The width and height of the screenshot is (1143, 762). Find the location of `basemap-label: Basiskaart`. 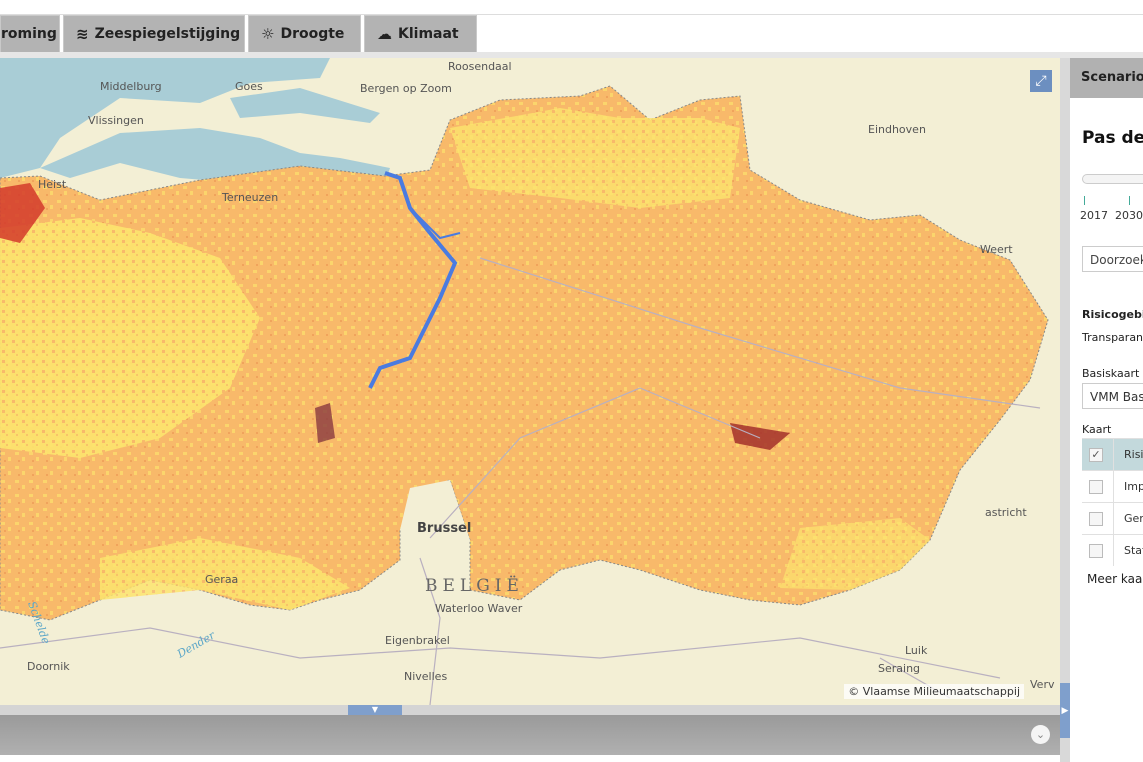

basemap-label: Basiskaart is located at coordinates (1111, 373).